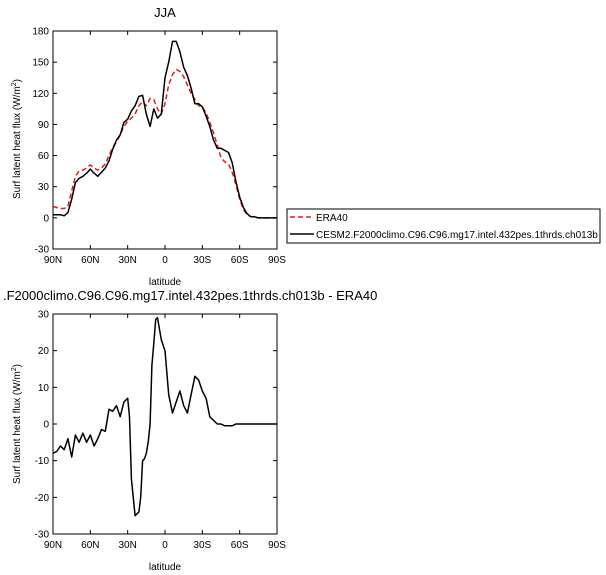 Image resolution: width=606 pixels, height=575 pixels. What do you see at coordinates (53, 260) in the screenshot?
I see `top-xtick-label: 90N` at bounding box center [53, 260].